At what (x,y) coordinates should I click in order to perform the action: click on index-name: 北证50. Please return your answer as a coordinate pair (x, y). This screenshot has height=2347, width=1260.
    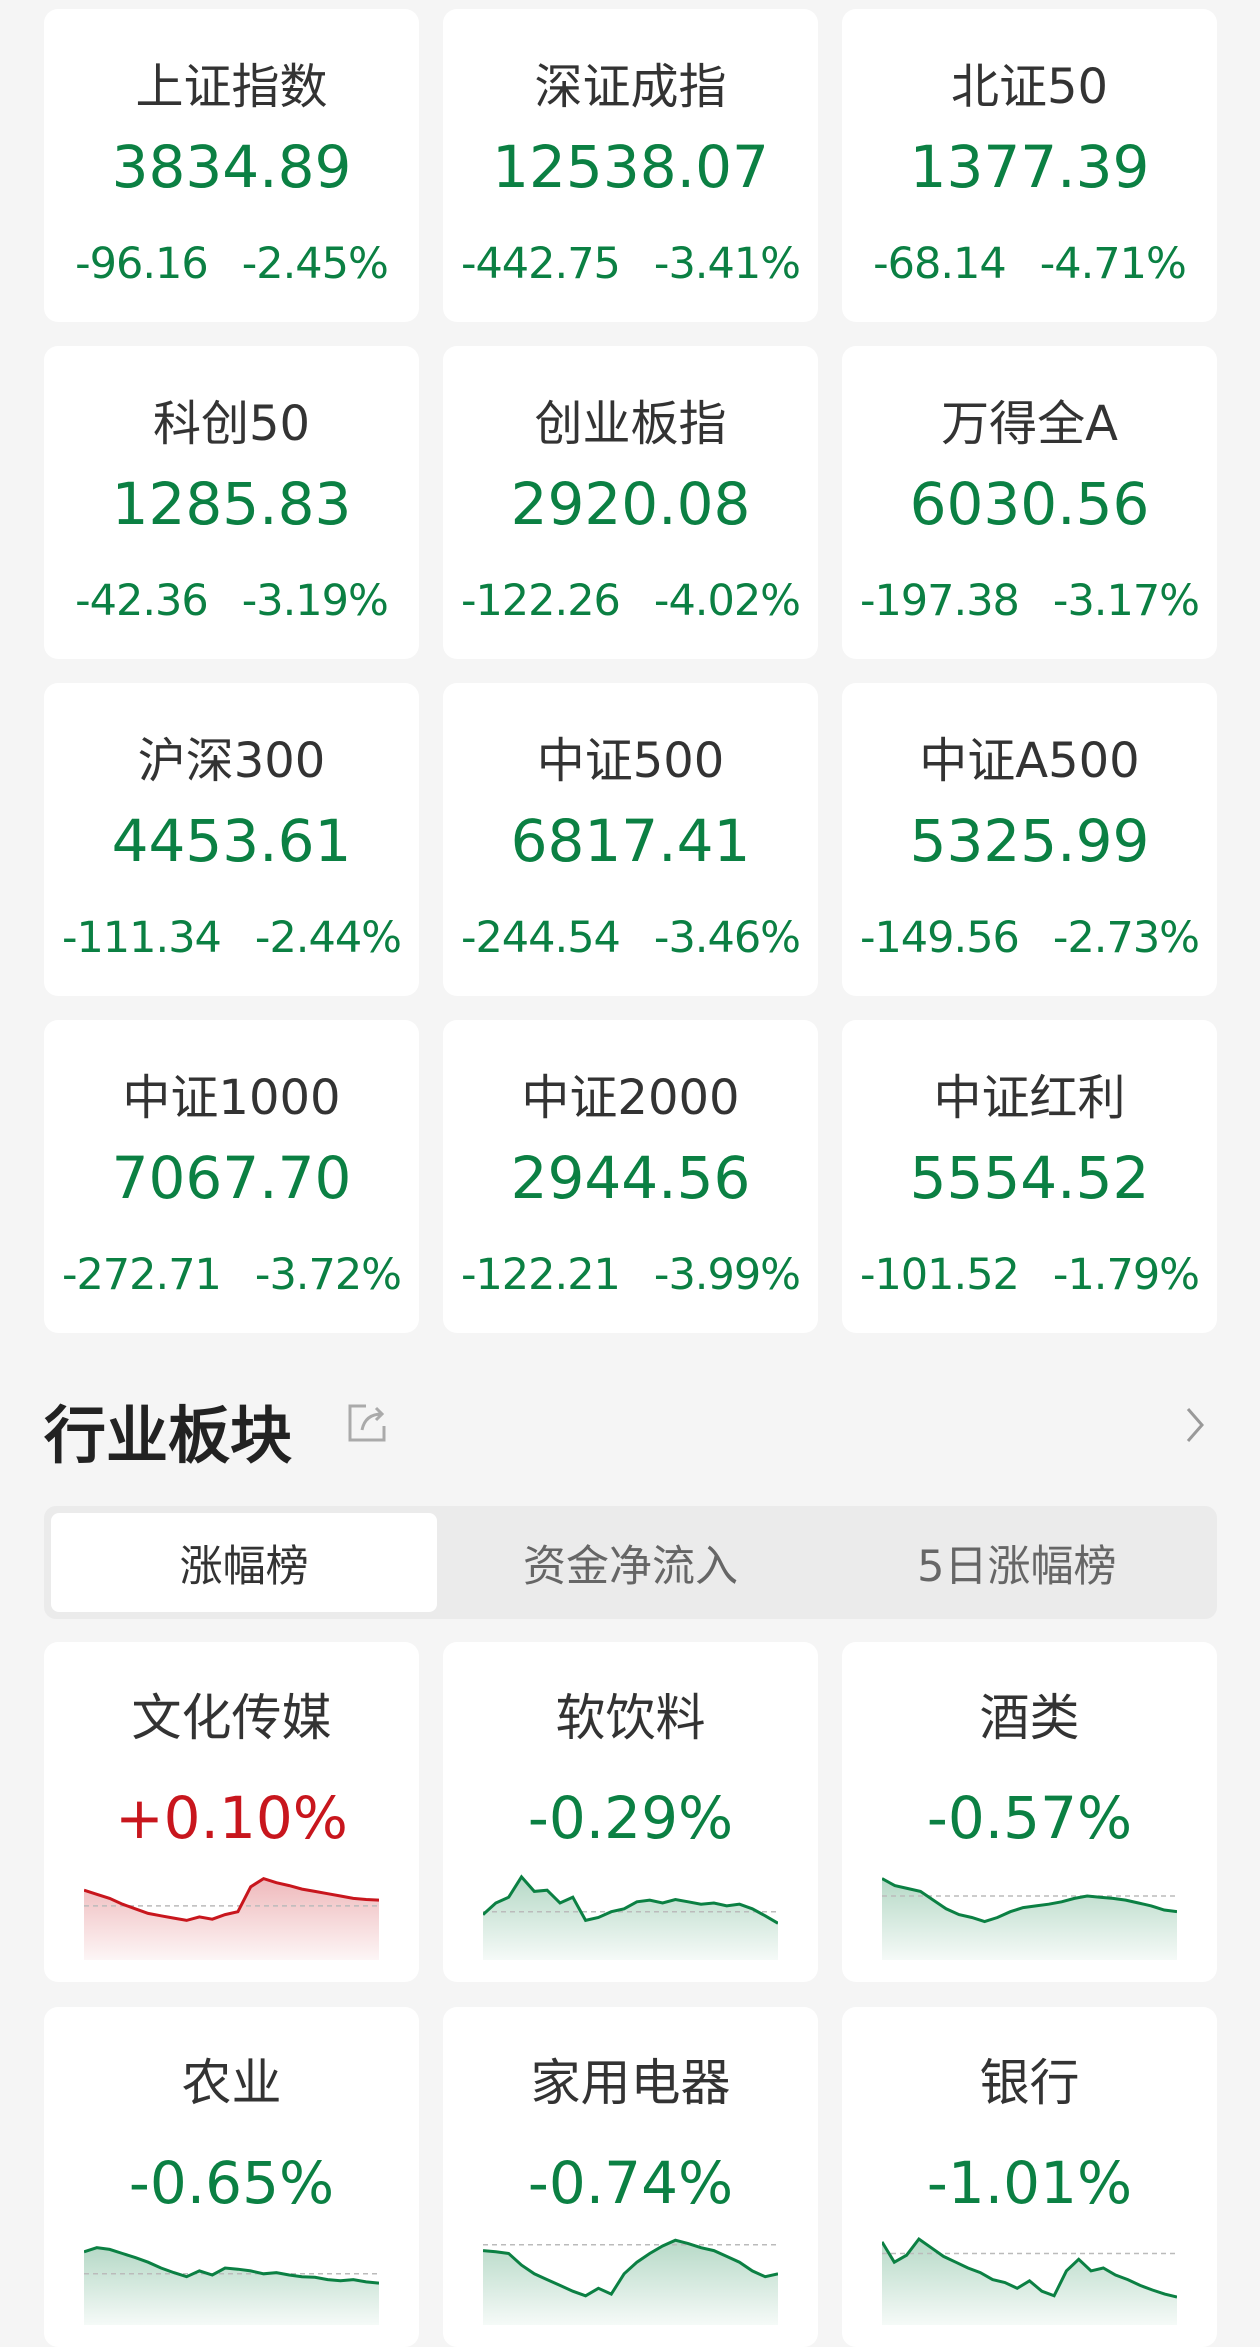
    Looking at the image, I should click on (1029, 87).